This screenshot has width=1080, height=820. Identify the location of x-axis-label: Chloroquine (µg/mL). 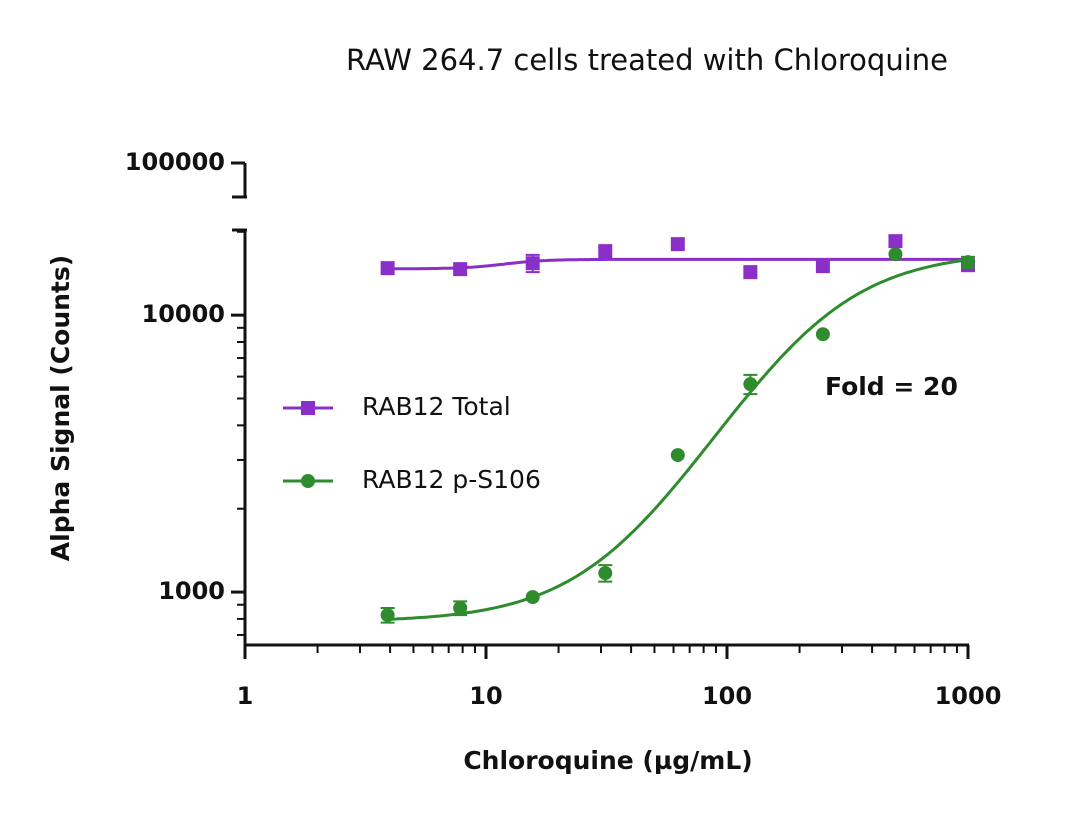
(607, 760).